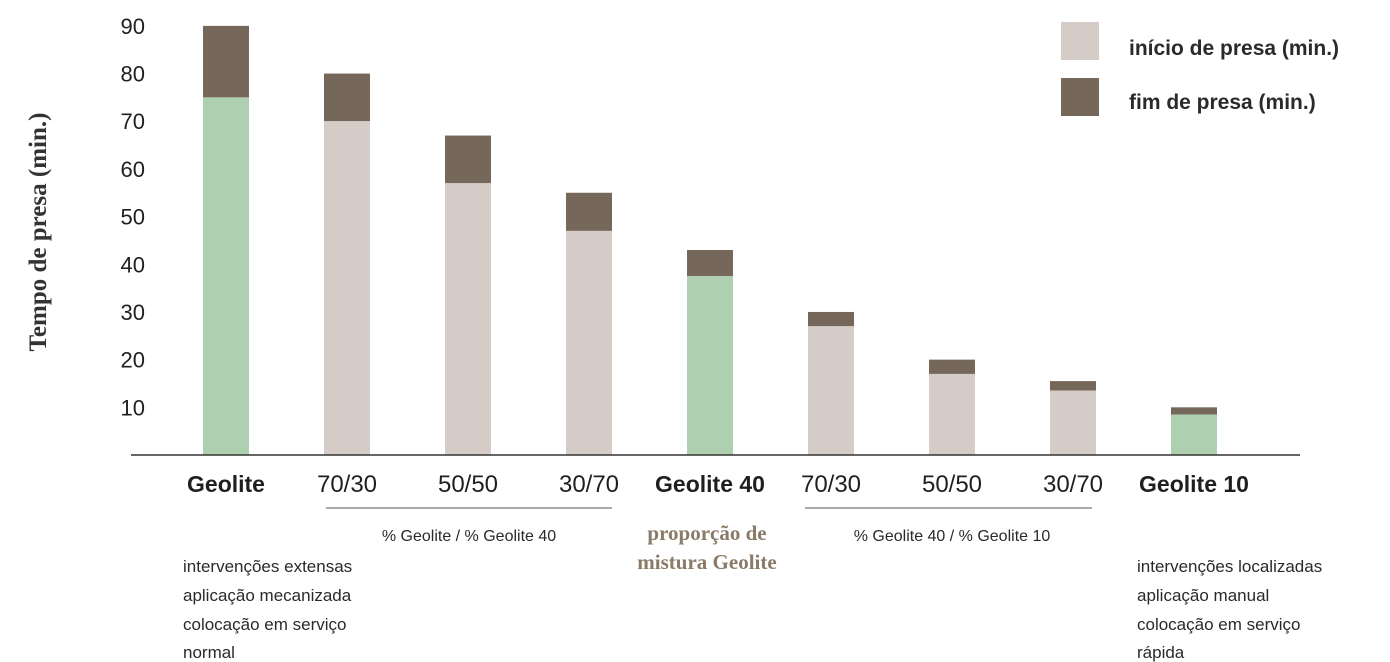  Describe the element at coordinates (1203, 595) in the screenshot. I see `right-note-line: aplicação manual` at that location.